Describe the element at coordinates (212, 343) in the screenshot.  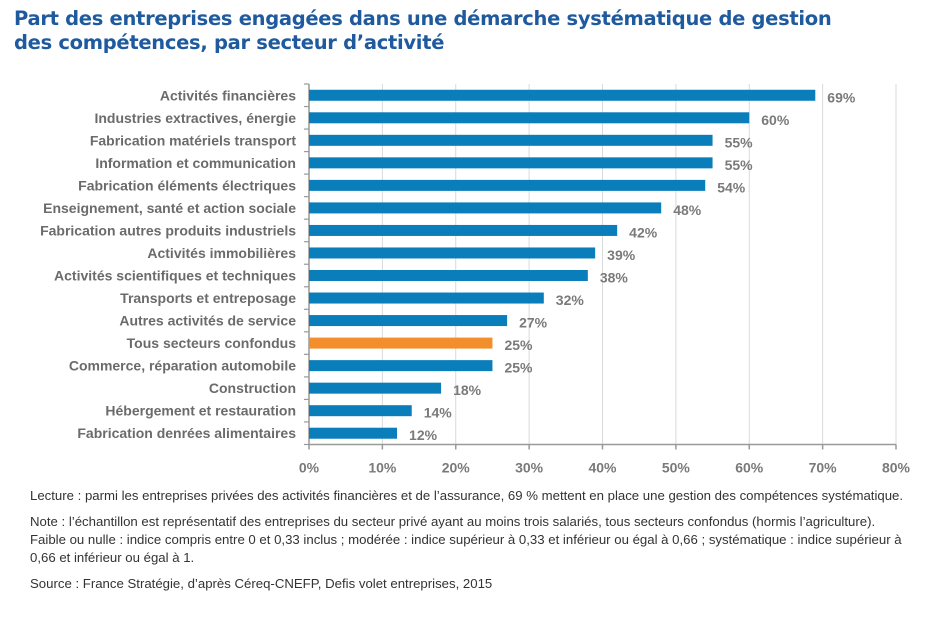
I see `category-label: Tous secteurs confondus` at that location.